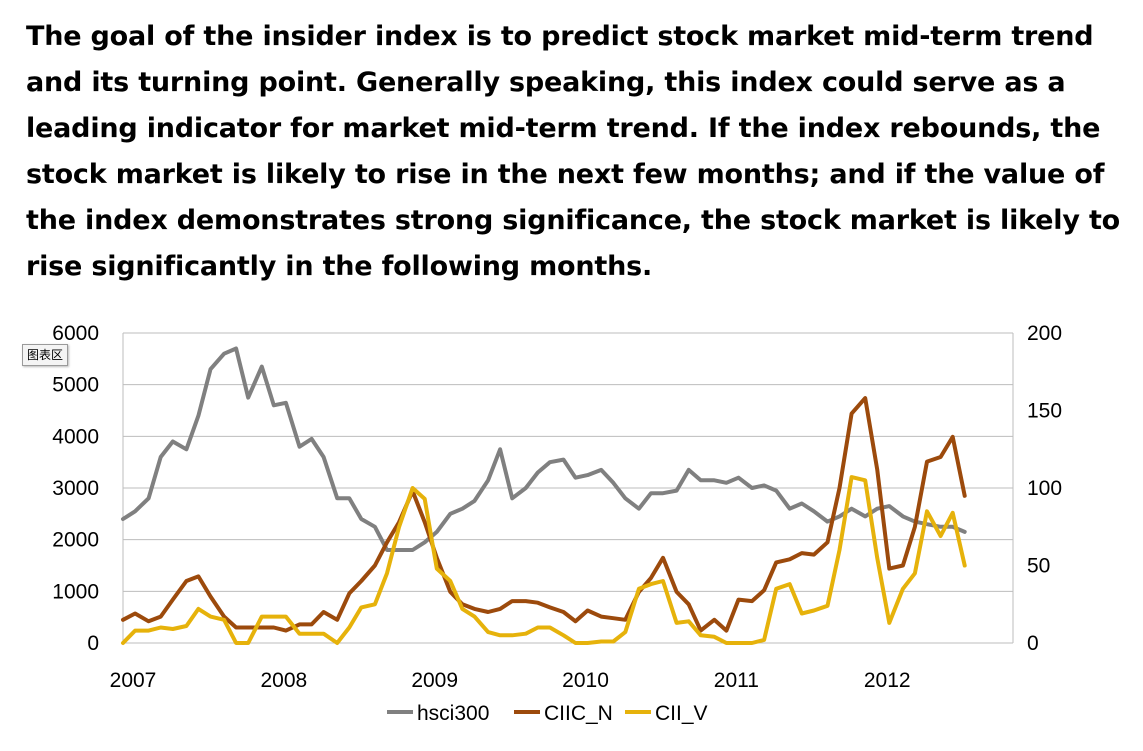  What do you see at coordinates (75, 385) in the screenshot?
I see `y-left-tick-5000: 5000` at bounding box center [75, 385].